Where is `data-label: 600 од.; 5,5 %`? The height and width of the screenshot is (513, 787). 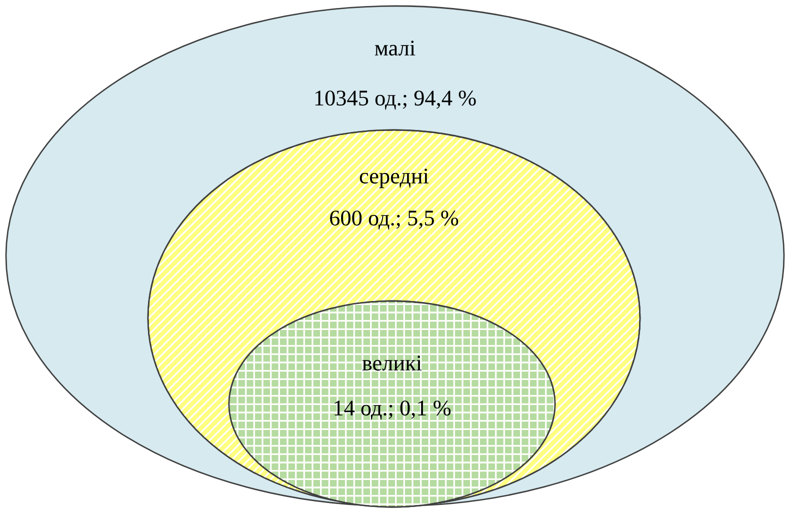 data-label: 600 од.; 5,5 % is located at coordinates (394, 220).